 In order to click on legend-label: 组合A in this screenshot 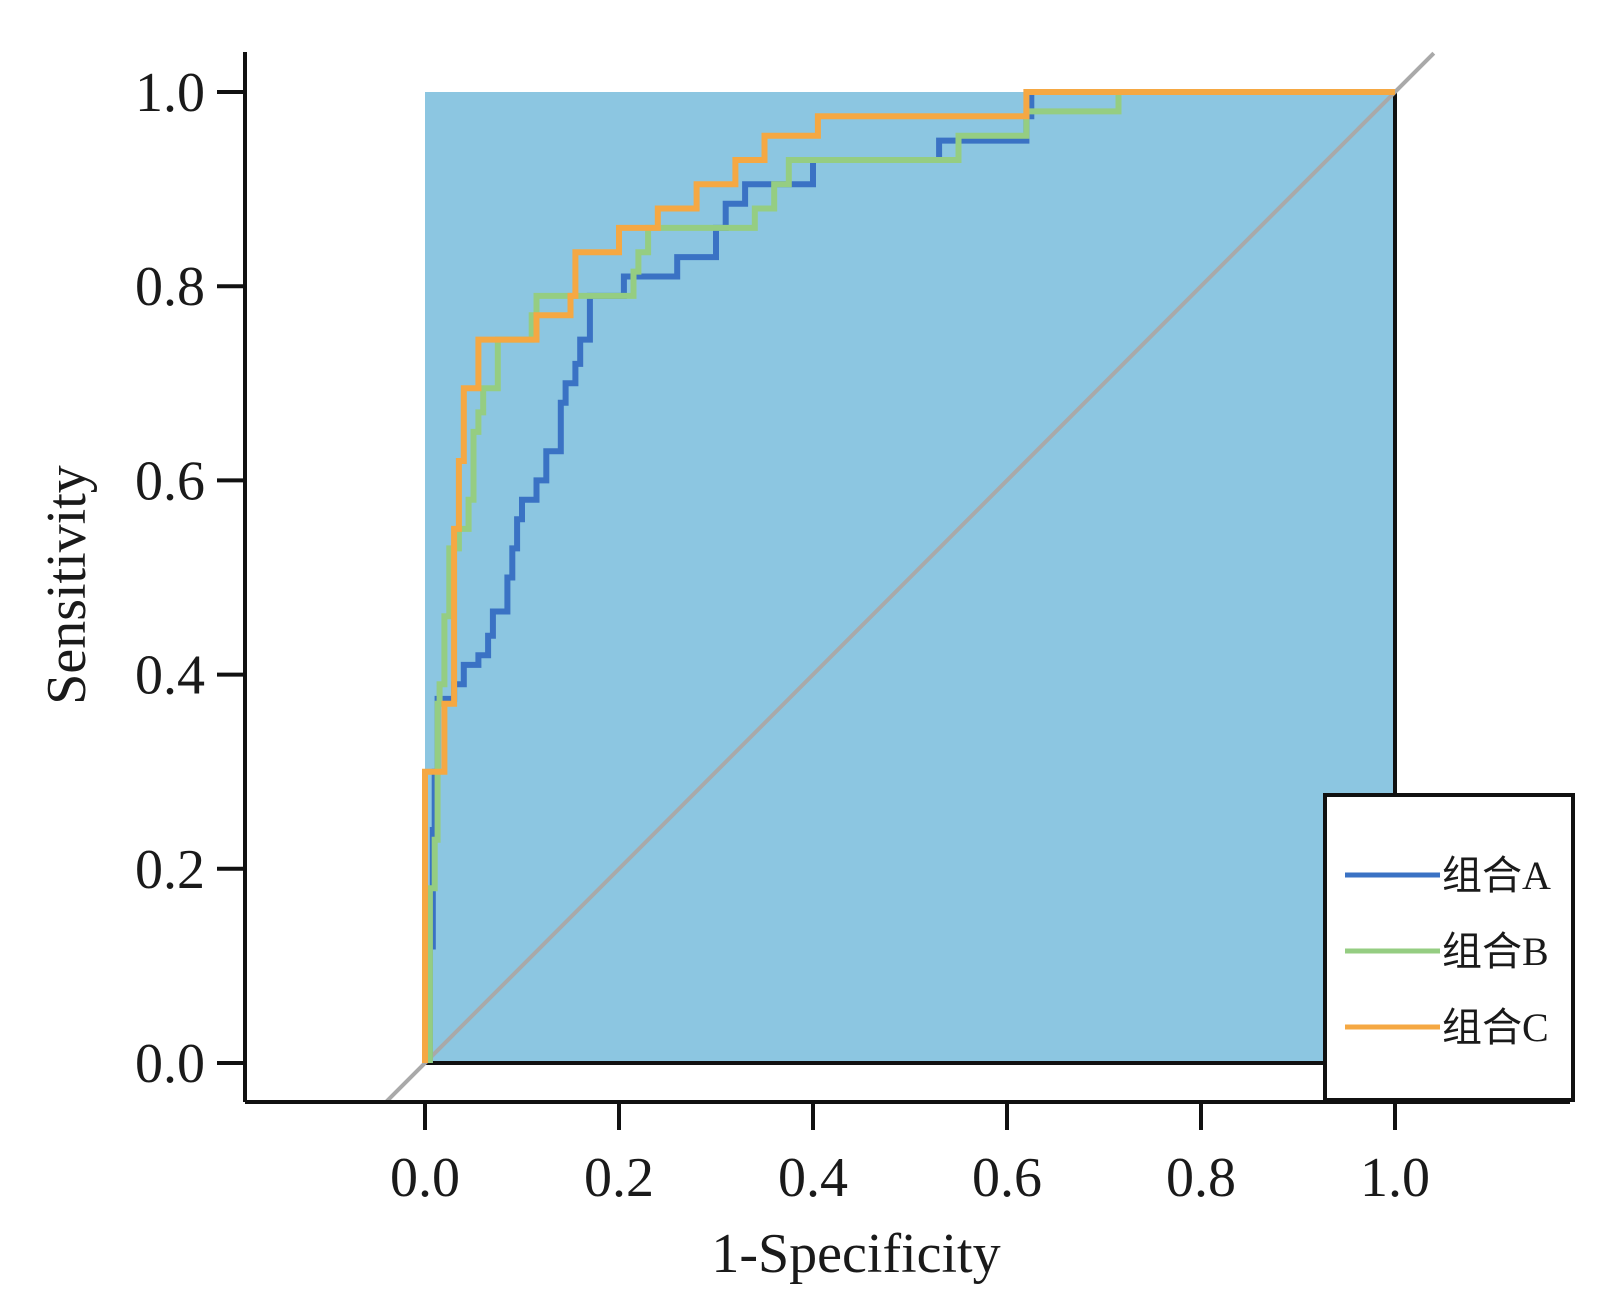, I will do `click(1496, 875)`.